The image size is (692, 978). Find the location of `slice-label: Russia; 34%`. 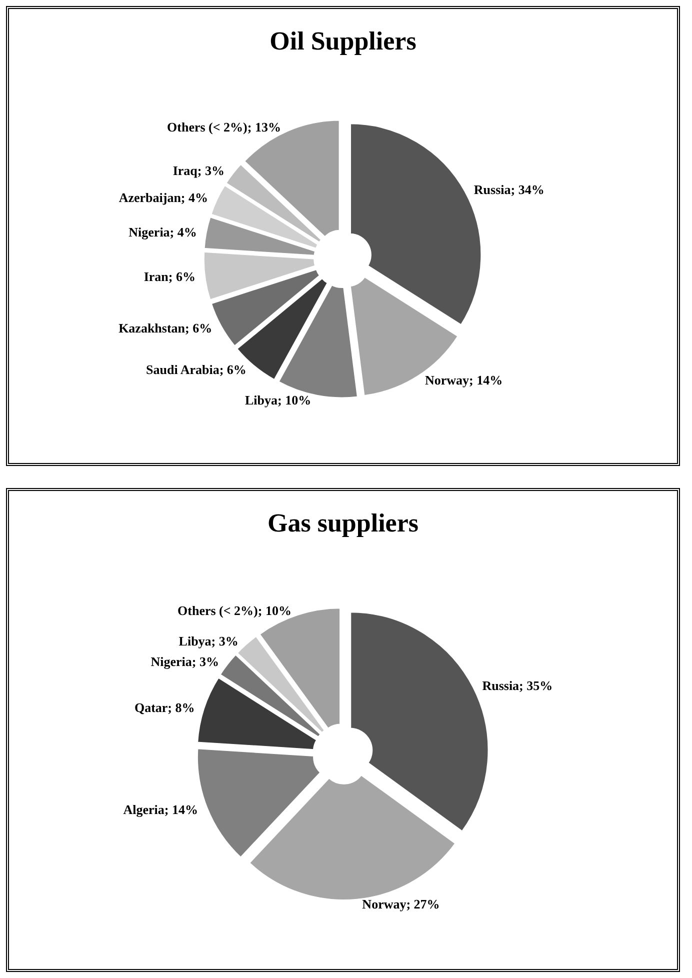

slice-label: Russia; 34% is located at coordinates (509, 189).